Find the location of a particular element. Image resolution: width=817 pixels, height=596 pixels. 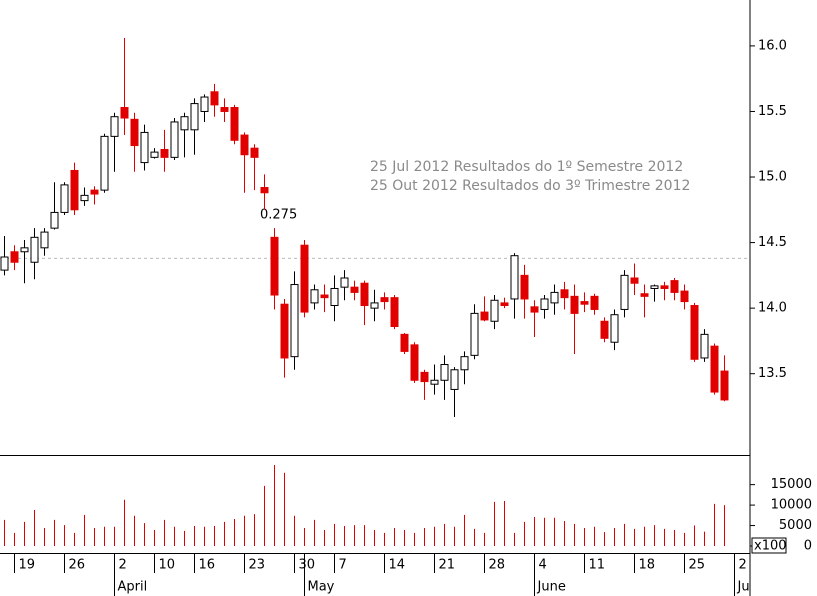

x-tick-label: 11 is located at coordinates (597, 565).